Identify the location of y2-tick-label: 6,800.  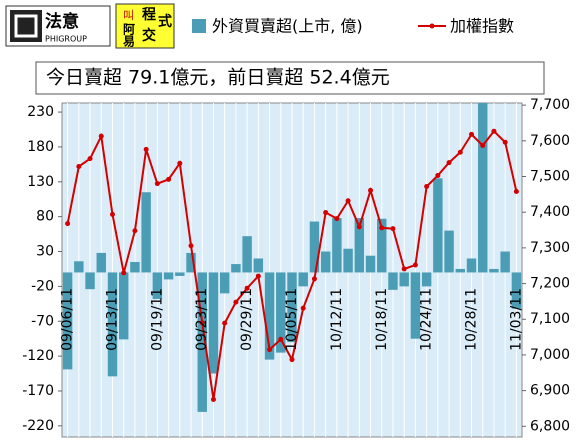
(550, 426).